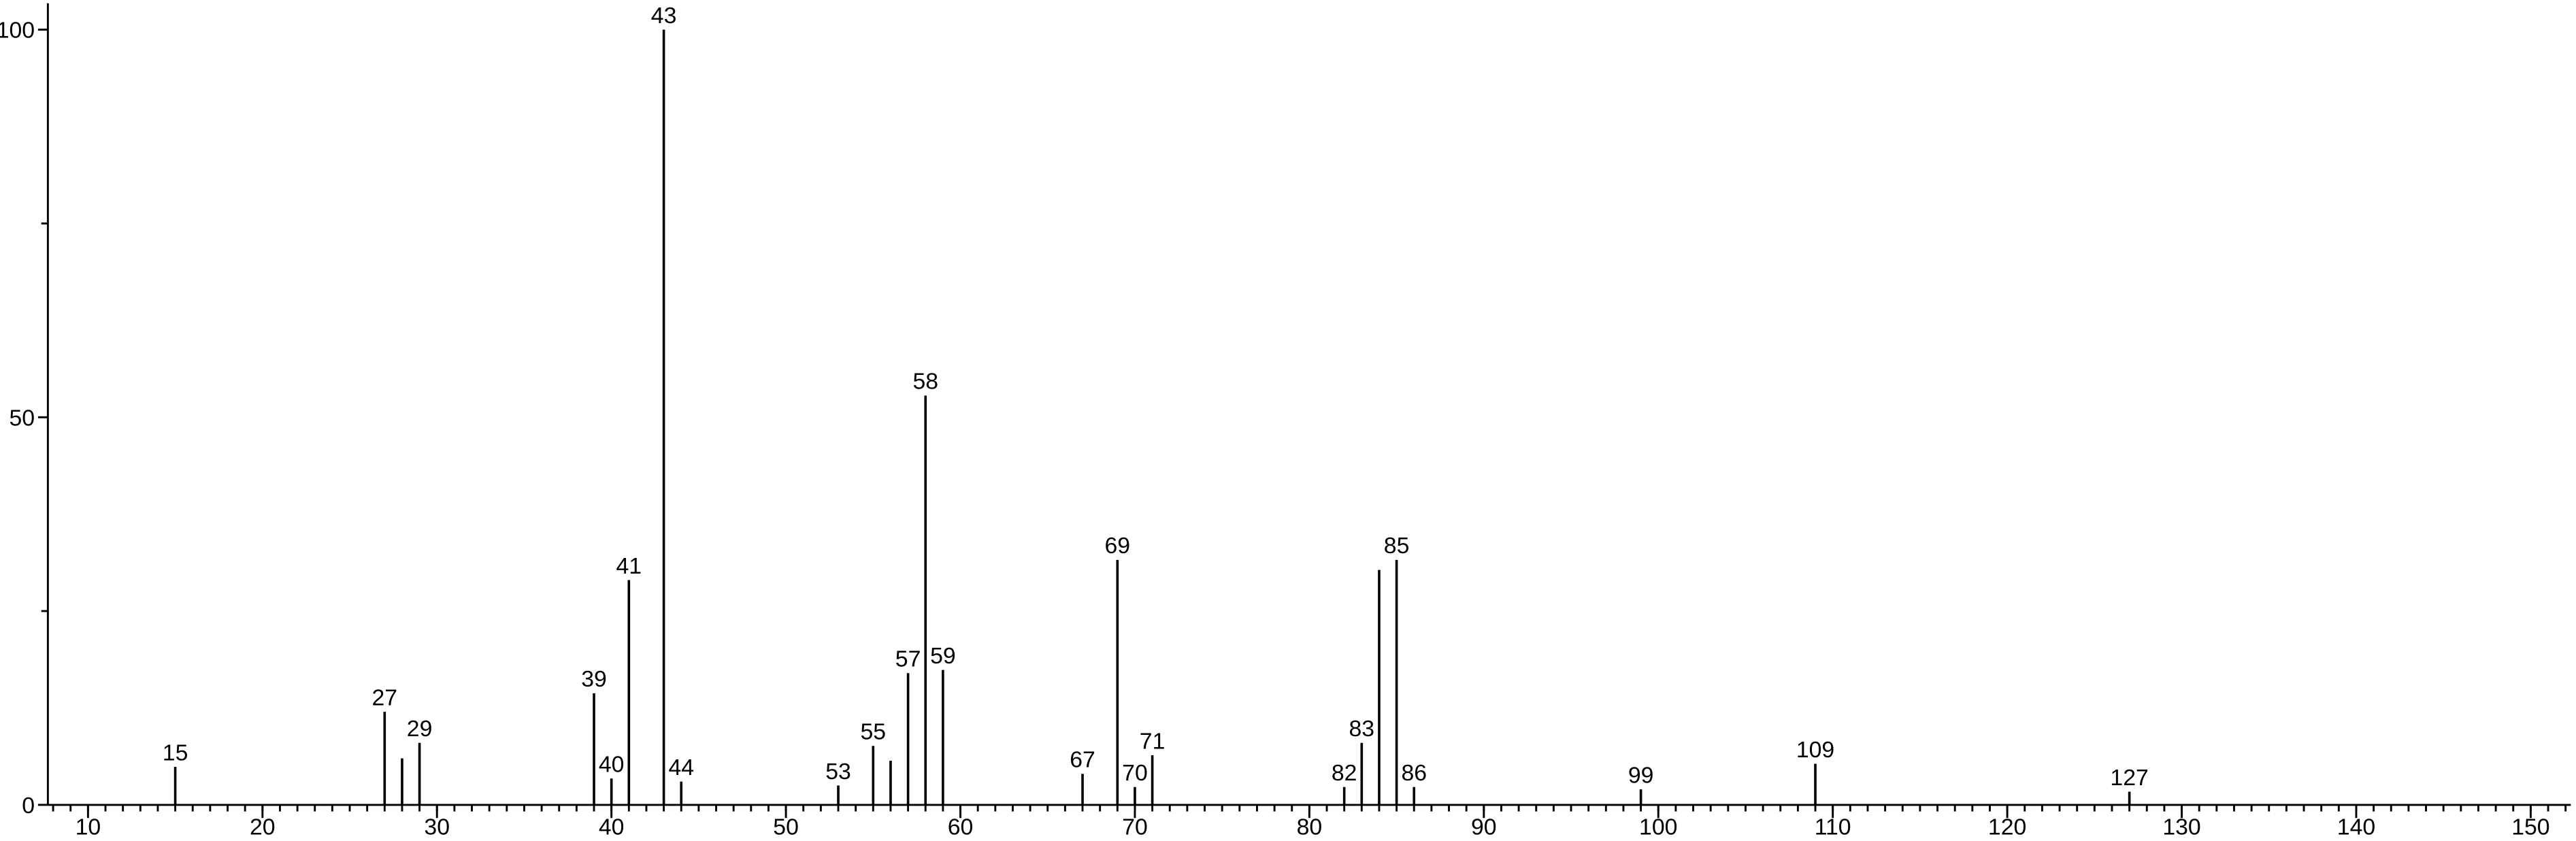  I want to click on x-tick-label: 130, so click(2181, 827).